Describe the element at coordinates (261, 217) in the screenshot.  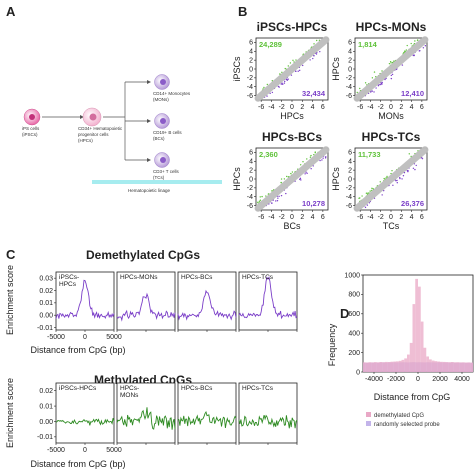
I see `x-tick-label: -6` at that location.